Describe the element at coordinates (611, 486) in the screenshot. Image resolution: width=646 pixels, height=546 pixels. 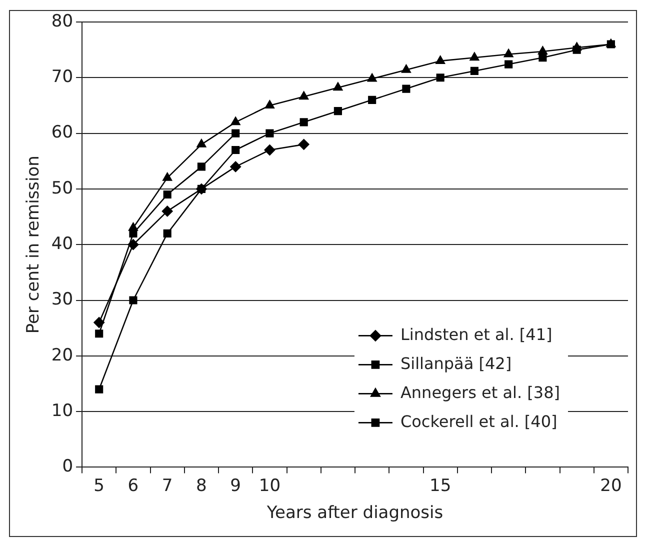
I see `x-tick-label: 20` at that location.